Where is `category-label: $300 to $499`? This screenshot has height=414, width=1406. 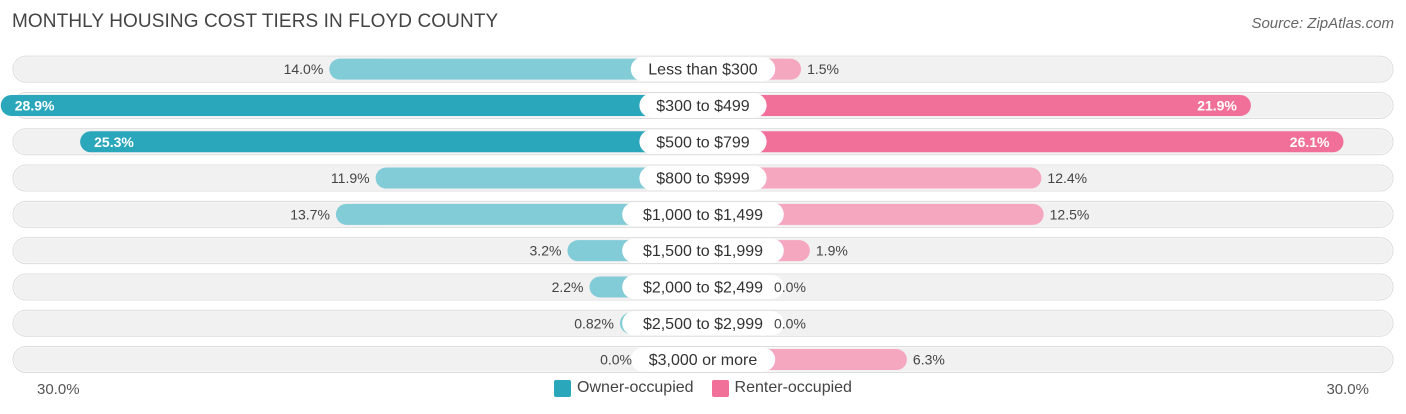
category-label: $300 to $499 is located at coordinates (703, 106).